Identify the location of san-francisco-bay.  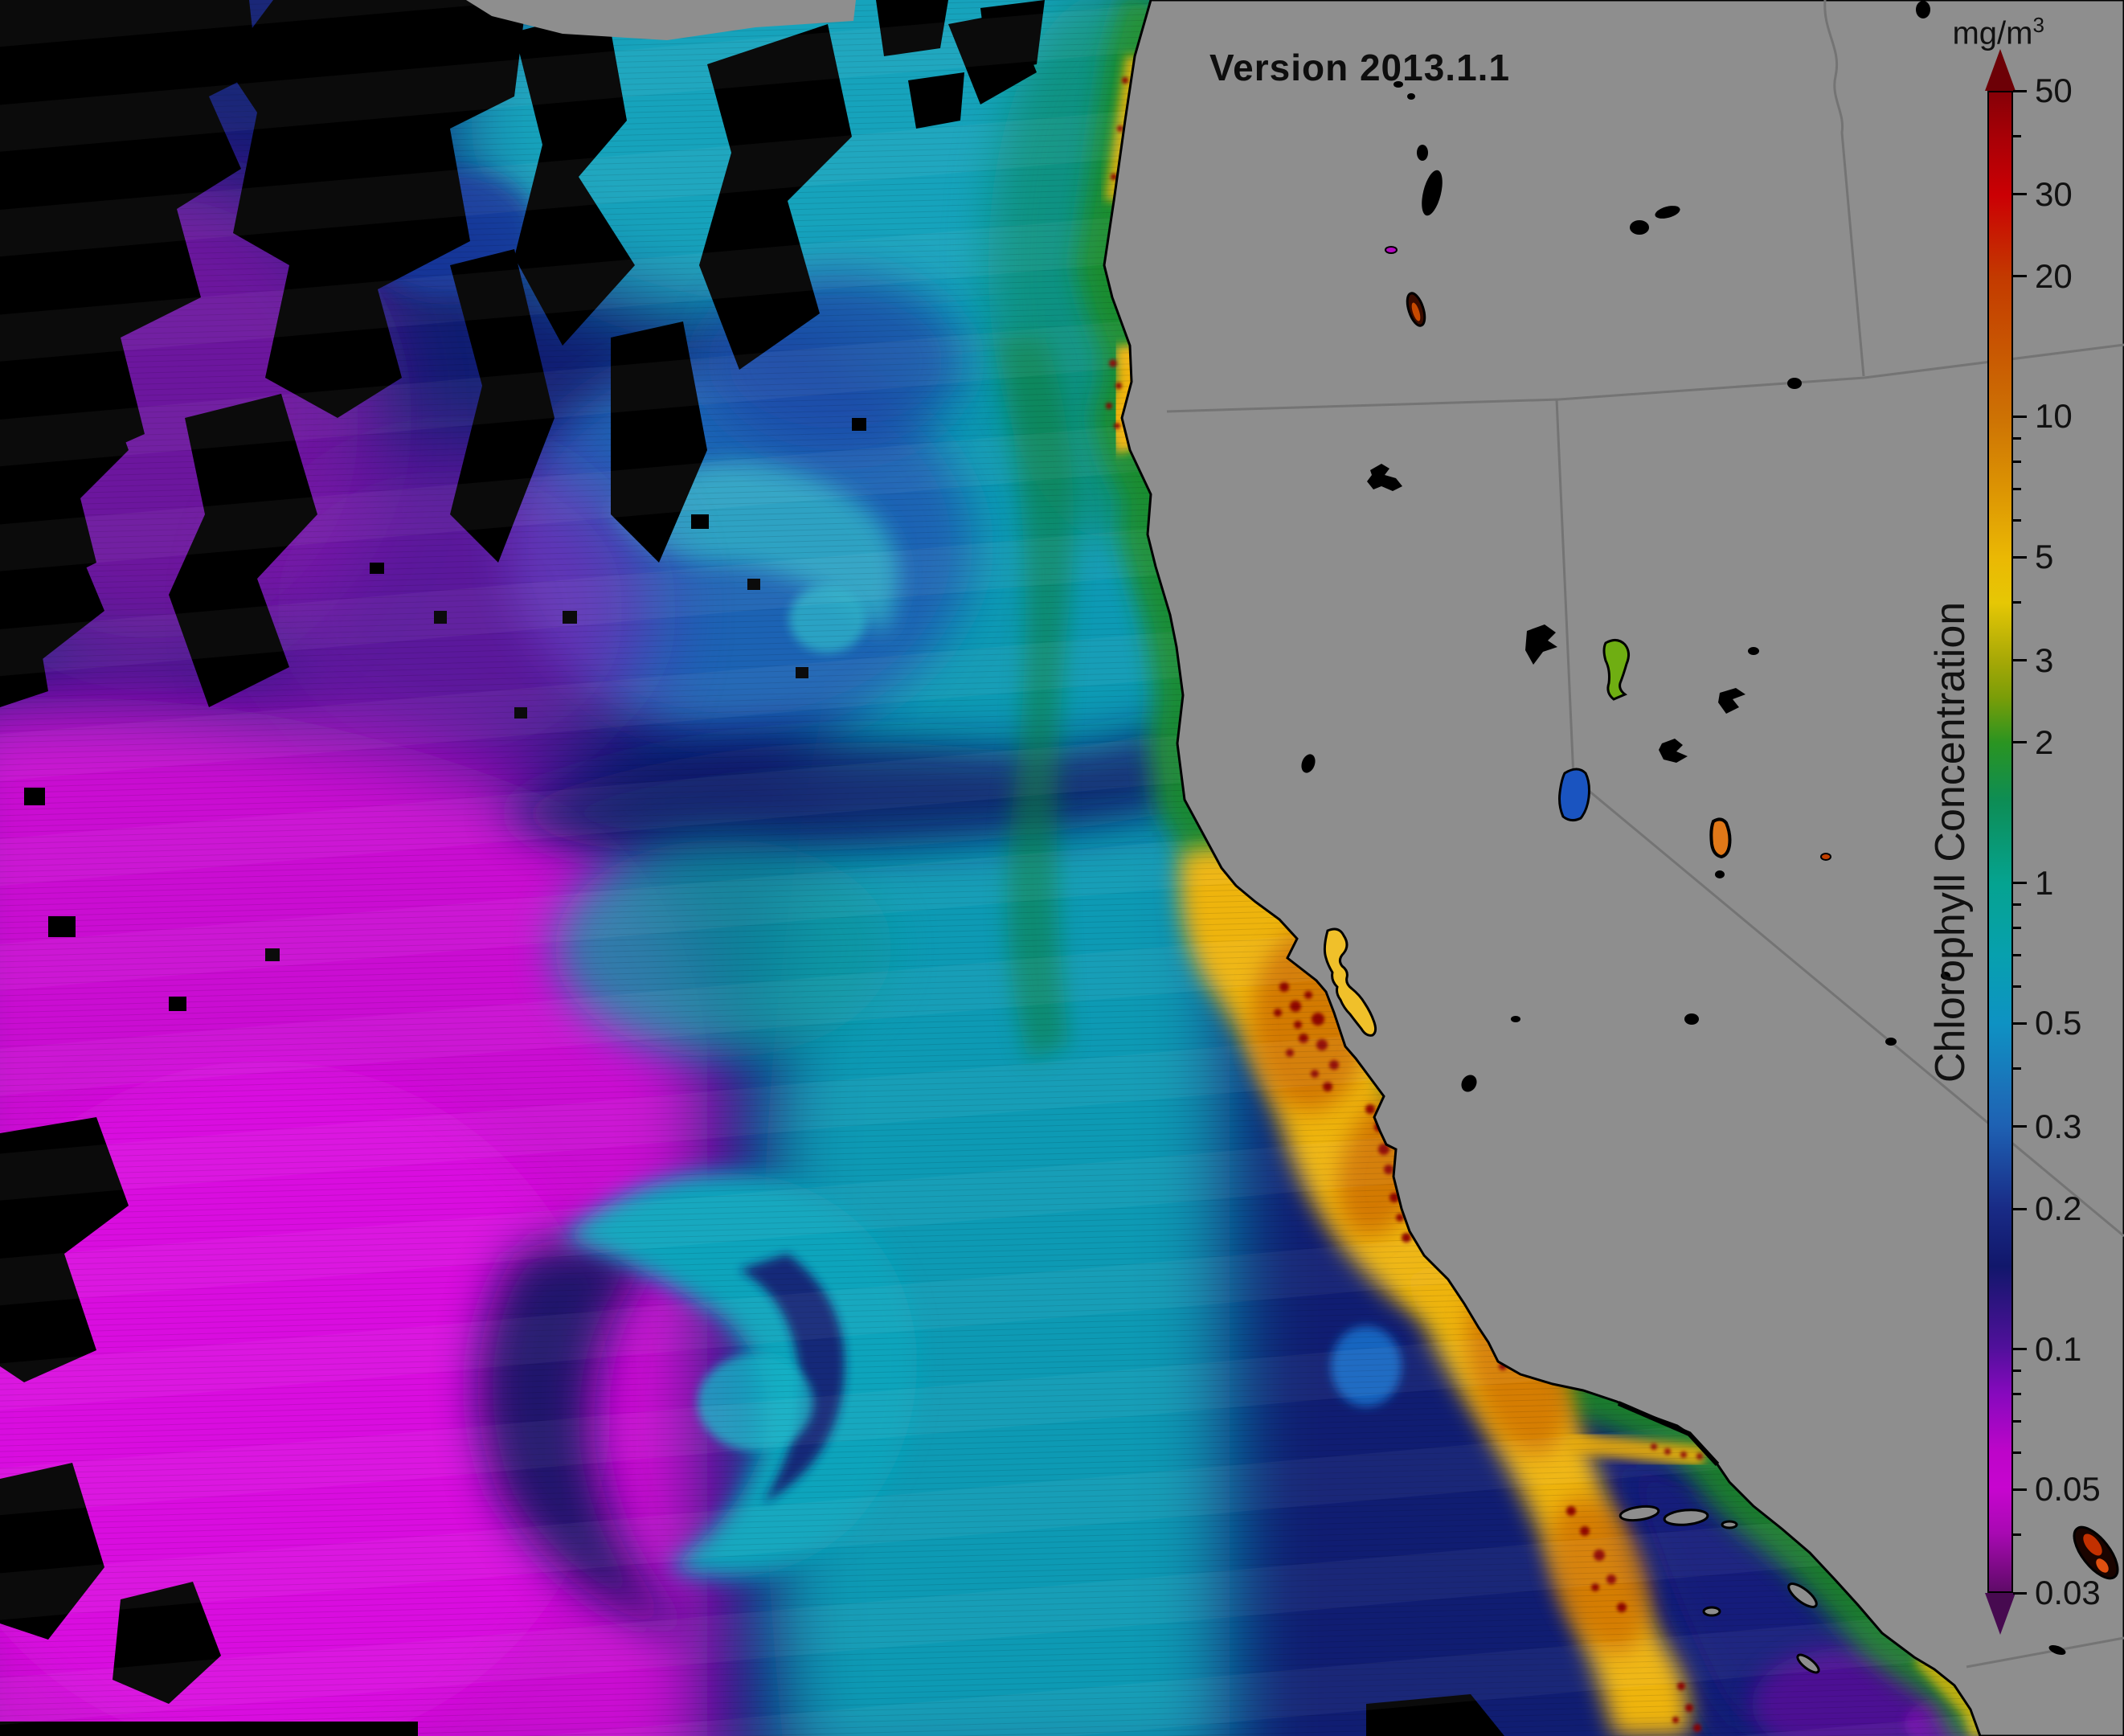
(1350, 982).